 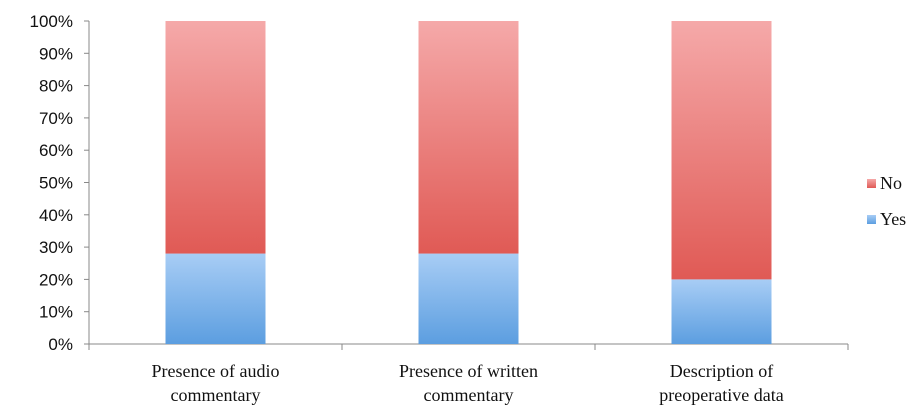 I want to click on legend-swatch-no, so click(x=871, y=183).